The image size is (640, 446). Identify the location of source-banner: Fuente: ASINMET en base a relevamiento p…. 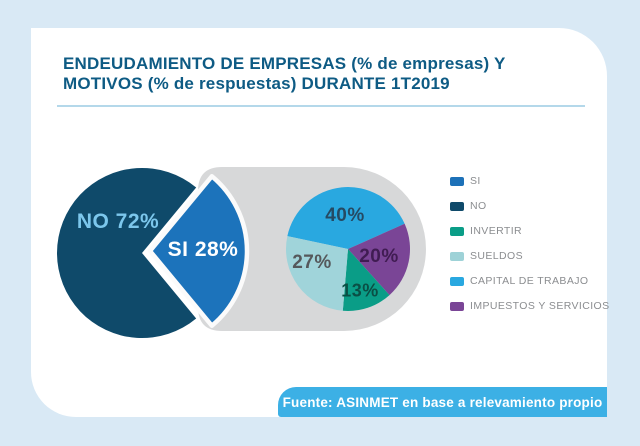
(442, 402).